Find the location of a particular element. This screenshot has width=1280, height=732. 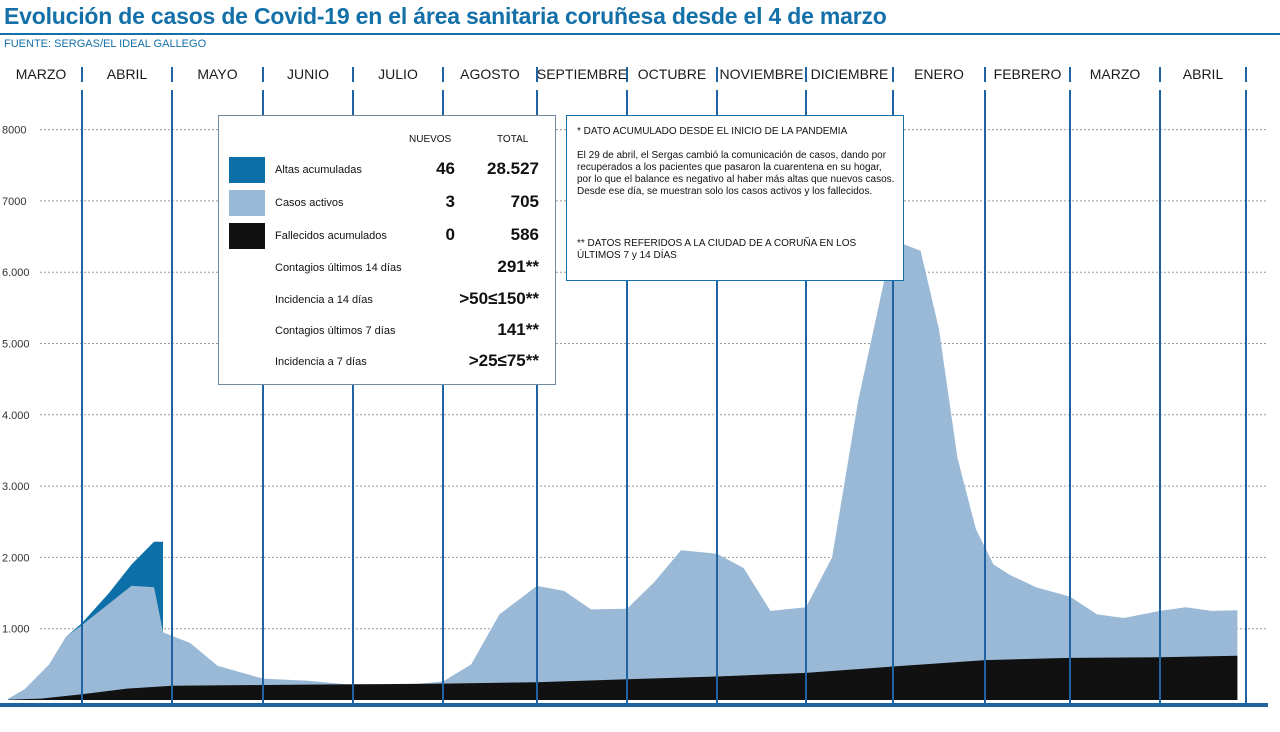

y-tick-label: 4.000 is located at coordinates (16, 416).